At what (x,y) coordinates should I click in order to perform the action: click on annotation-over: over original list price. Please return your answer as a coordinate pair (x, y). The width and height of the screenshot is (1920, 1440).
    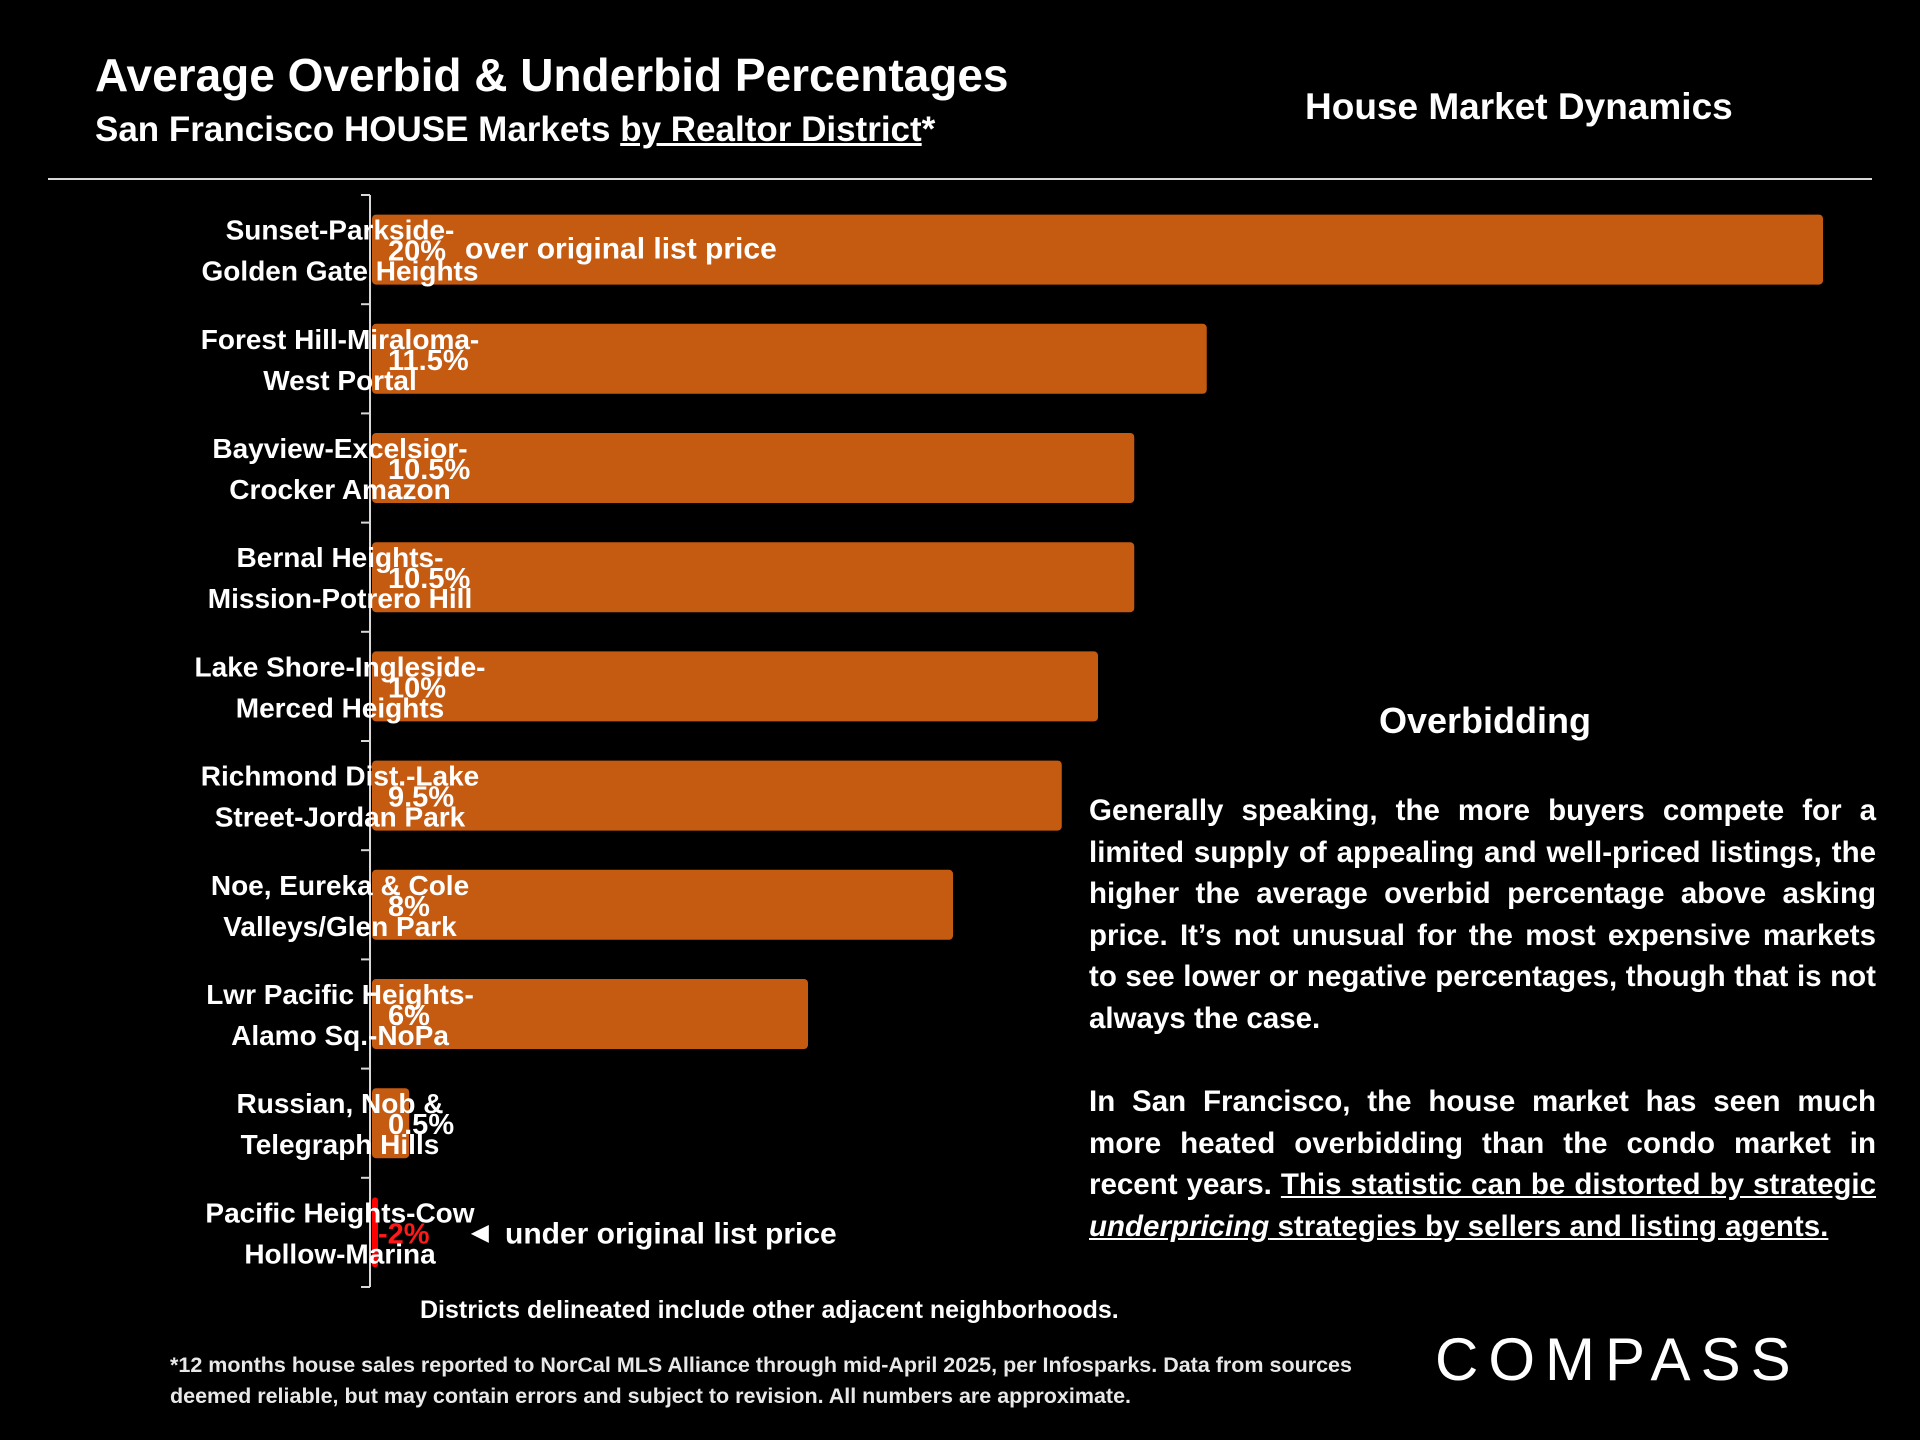
    Looking at the image, I should click on (621, 249).